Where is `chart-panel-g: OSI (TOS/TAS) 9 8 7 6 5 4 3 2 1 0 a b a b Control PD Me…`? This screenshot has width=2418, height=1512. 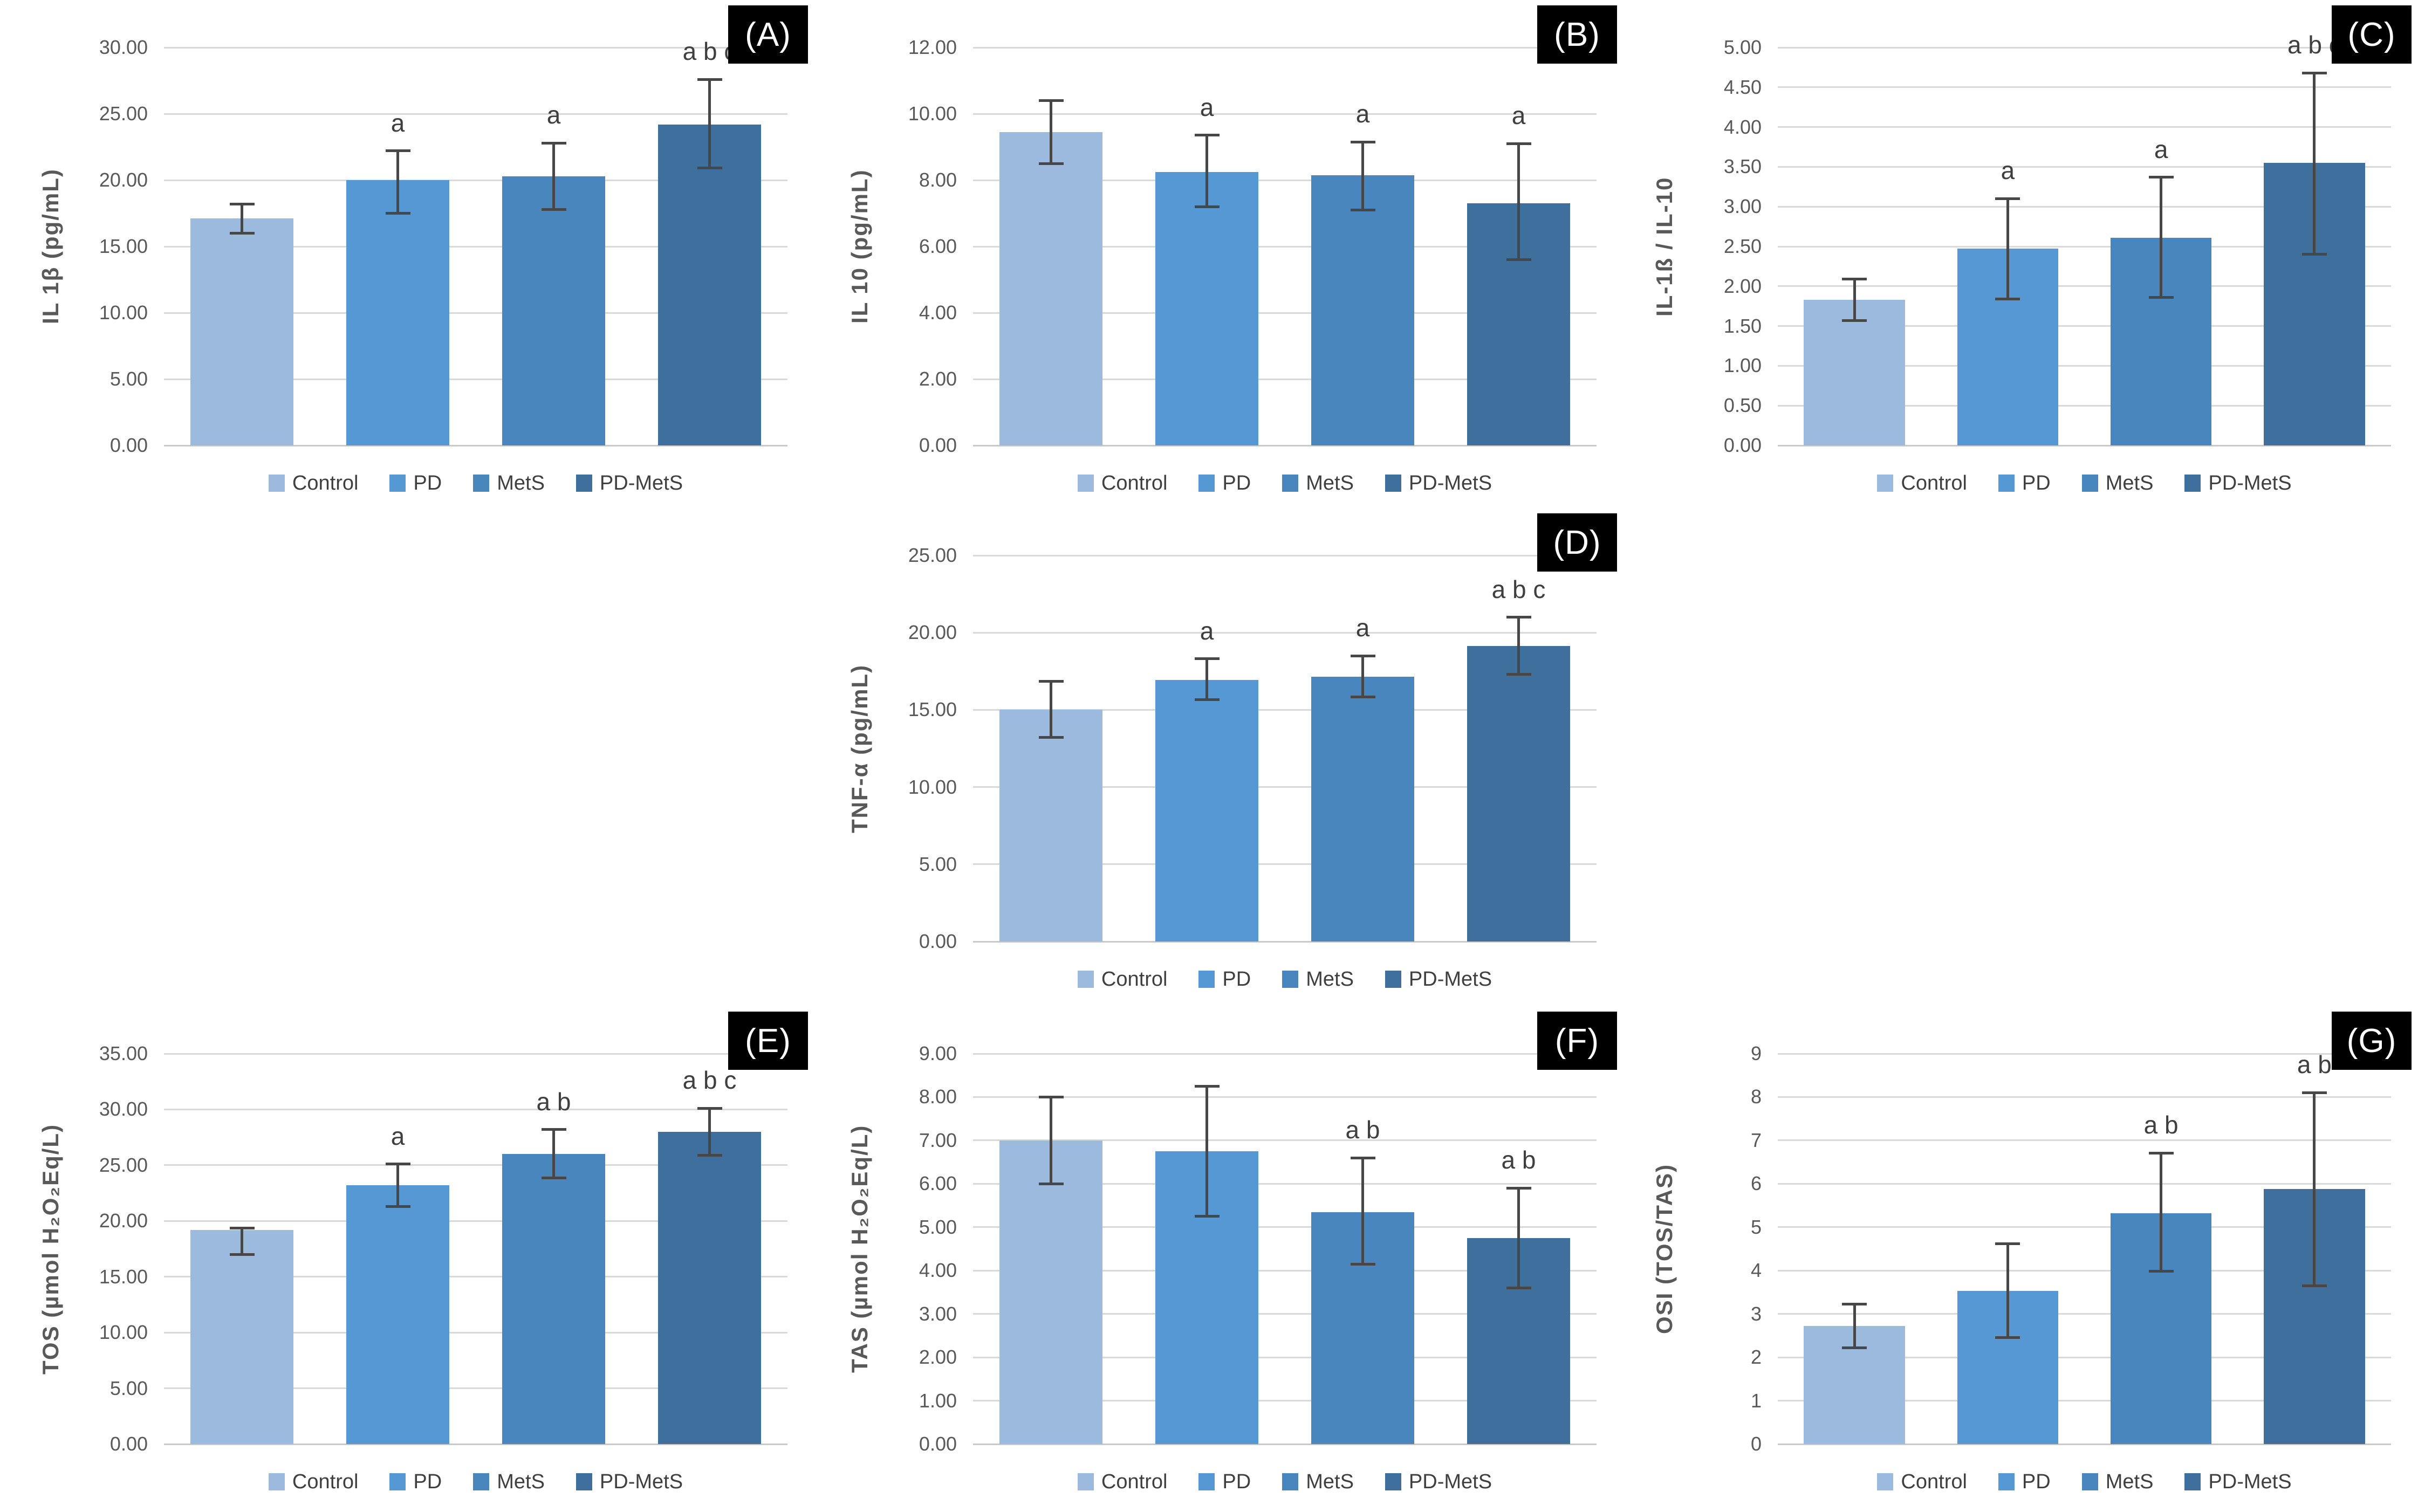
chart-panel-g: OSI (TOS/TAS) 9 8 7 6 5 4 3 2 1 0 a b a b Control PD Me… is located at coordinates (2025, 1260).